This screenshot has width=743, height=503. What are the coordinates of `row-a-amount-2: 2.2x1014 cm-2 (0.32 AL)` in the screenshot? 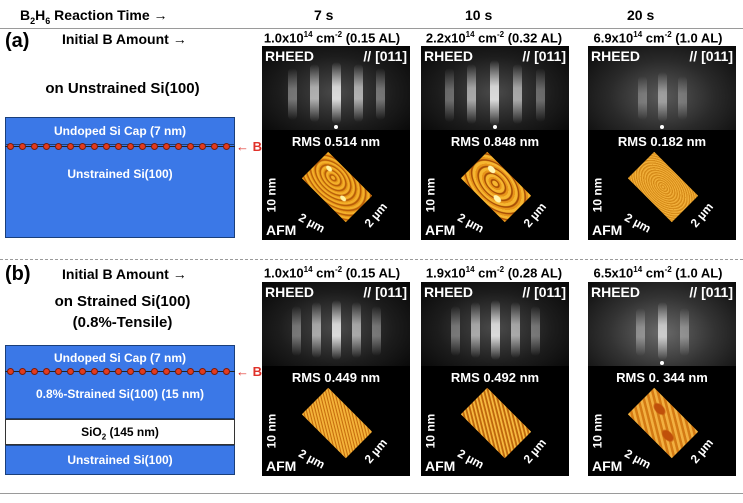 It's located at (494, 38).